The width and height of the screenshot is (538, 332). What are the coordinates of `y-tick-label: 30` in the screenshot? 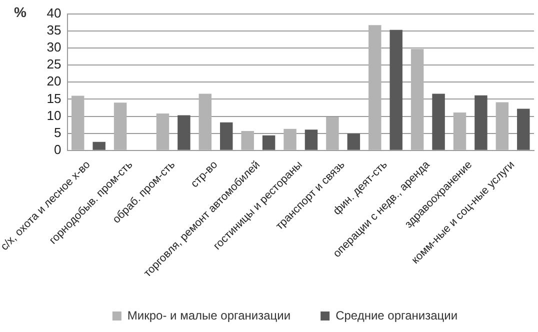 It's located at (54, 47).